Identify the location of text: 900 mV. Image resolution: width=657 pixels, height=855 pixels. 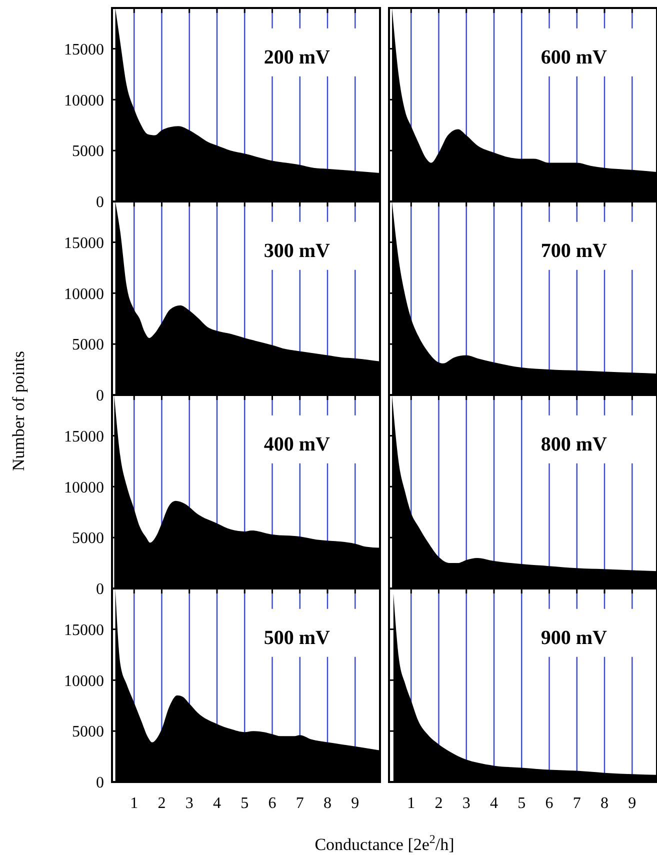
(574, 637).